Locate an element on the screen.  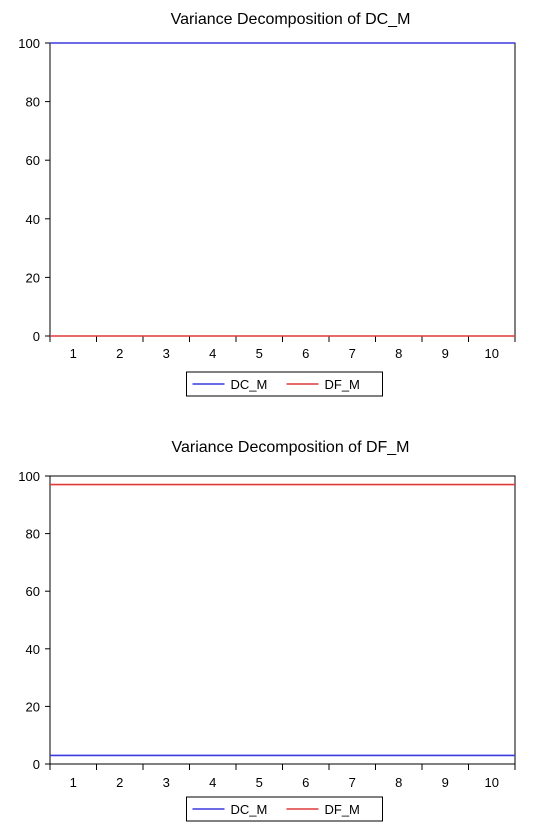
chart-title: Variance Decomposition of DF_M is located at coordinates (290, 447).